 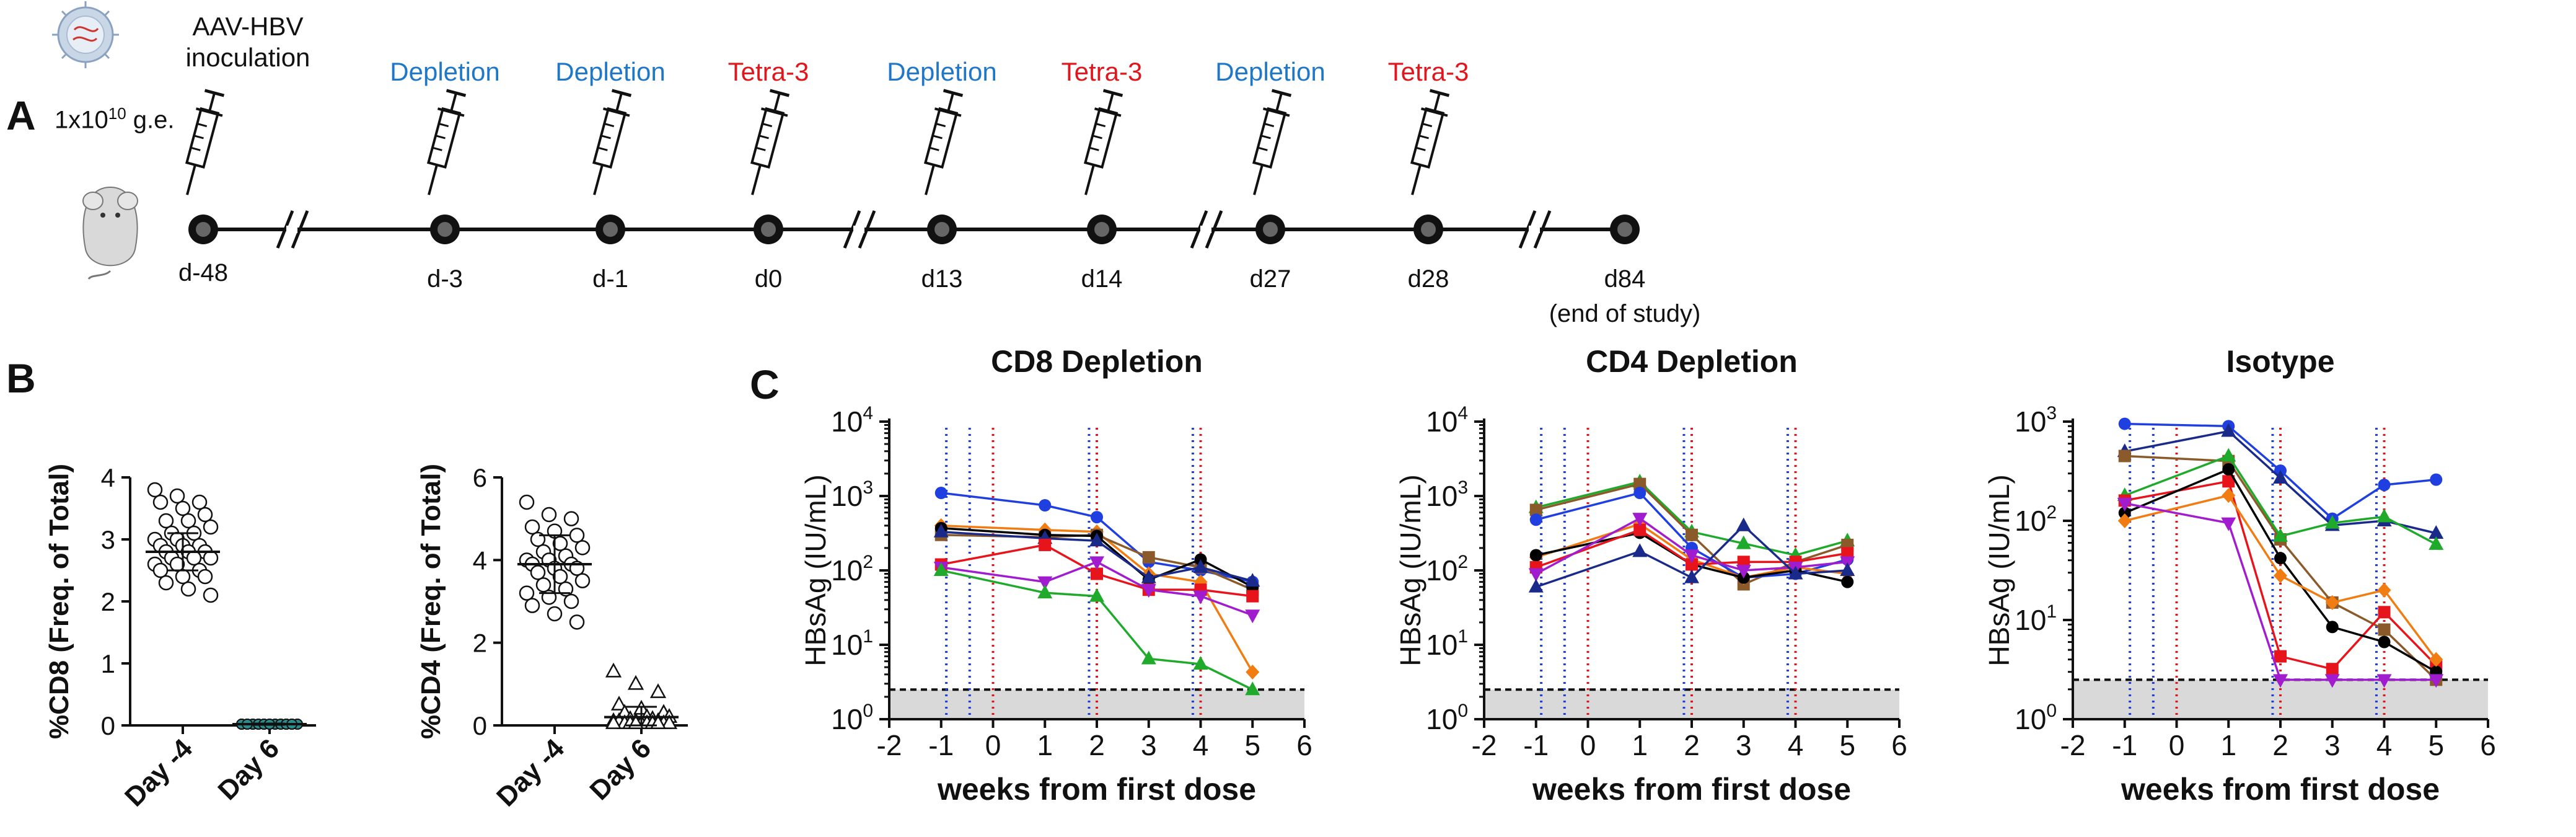 I want to click on timeline-day-label: d-48, so click(x=203, y=272).